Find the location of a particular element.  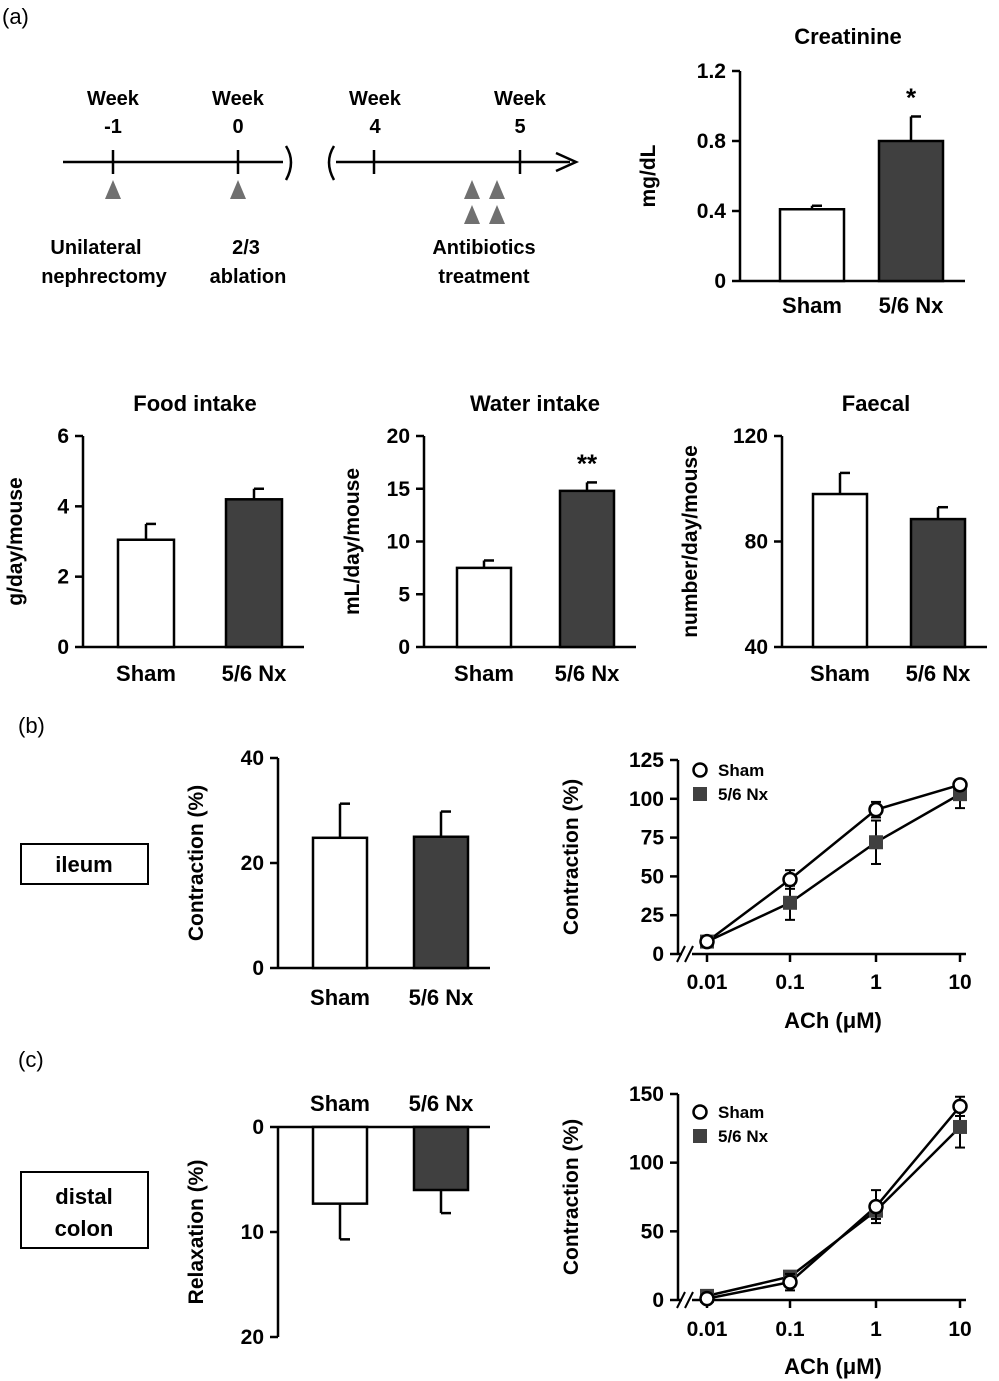

chart-title: Creatinine is located at coordinates (848, 36).